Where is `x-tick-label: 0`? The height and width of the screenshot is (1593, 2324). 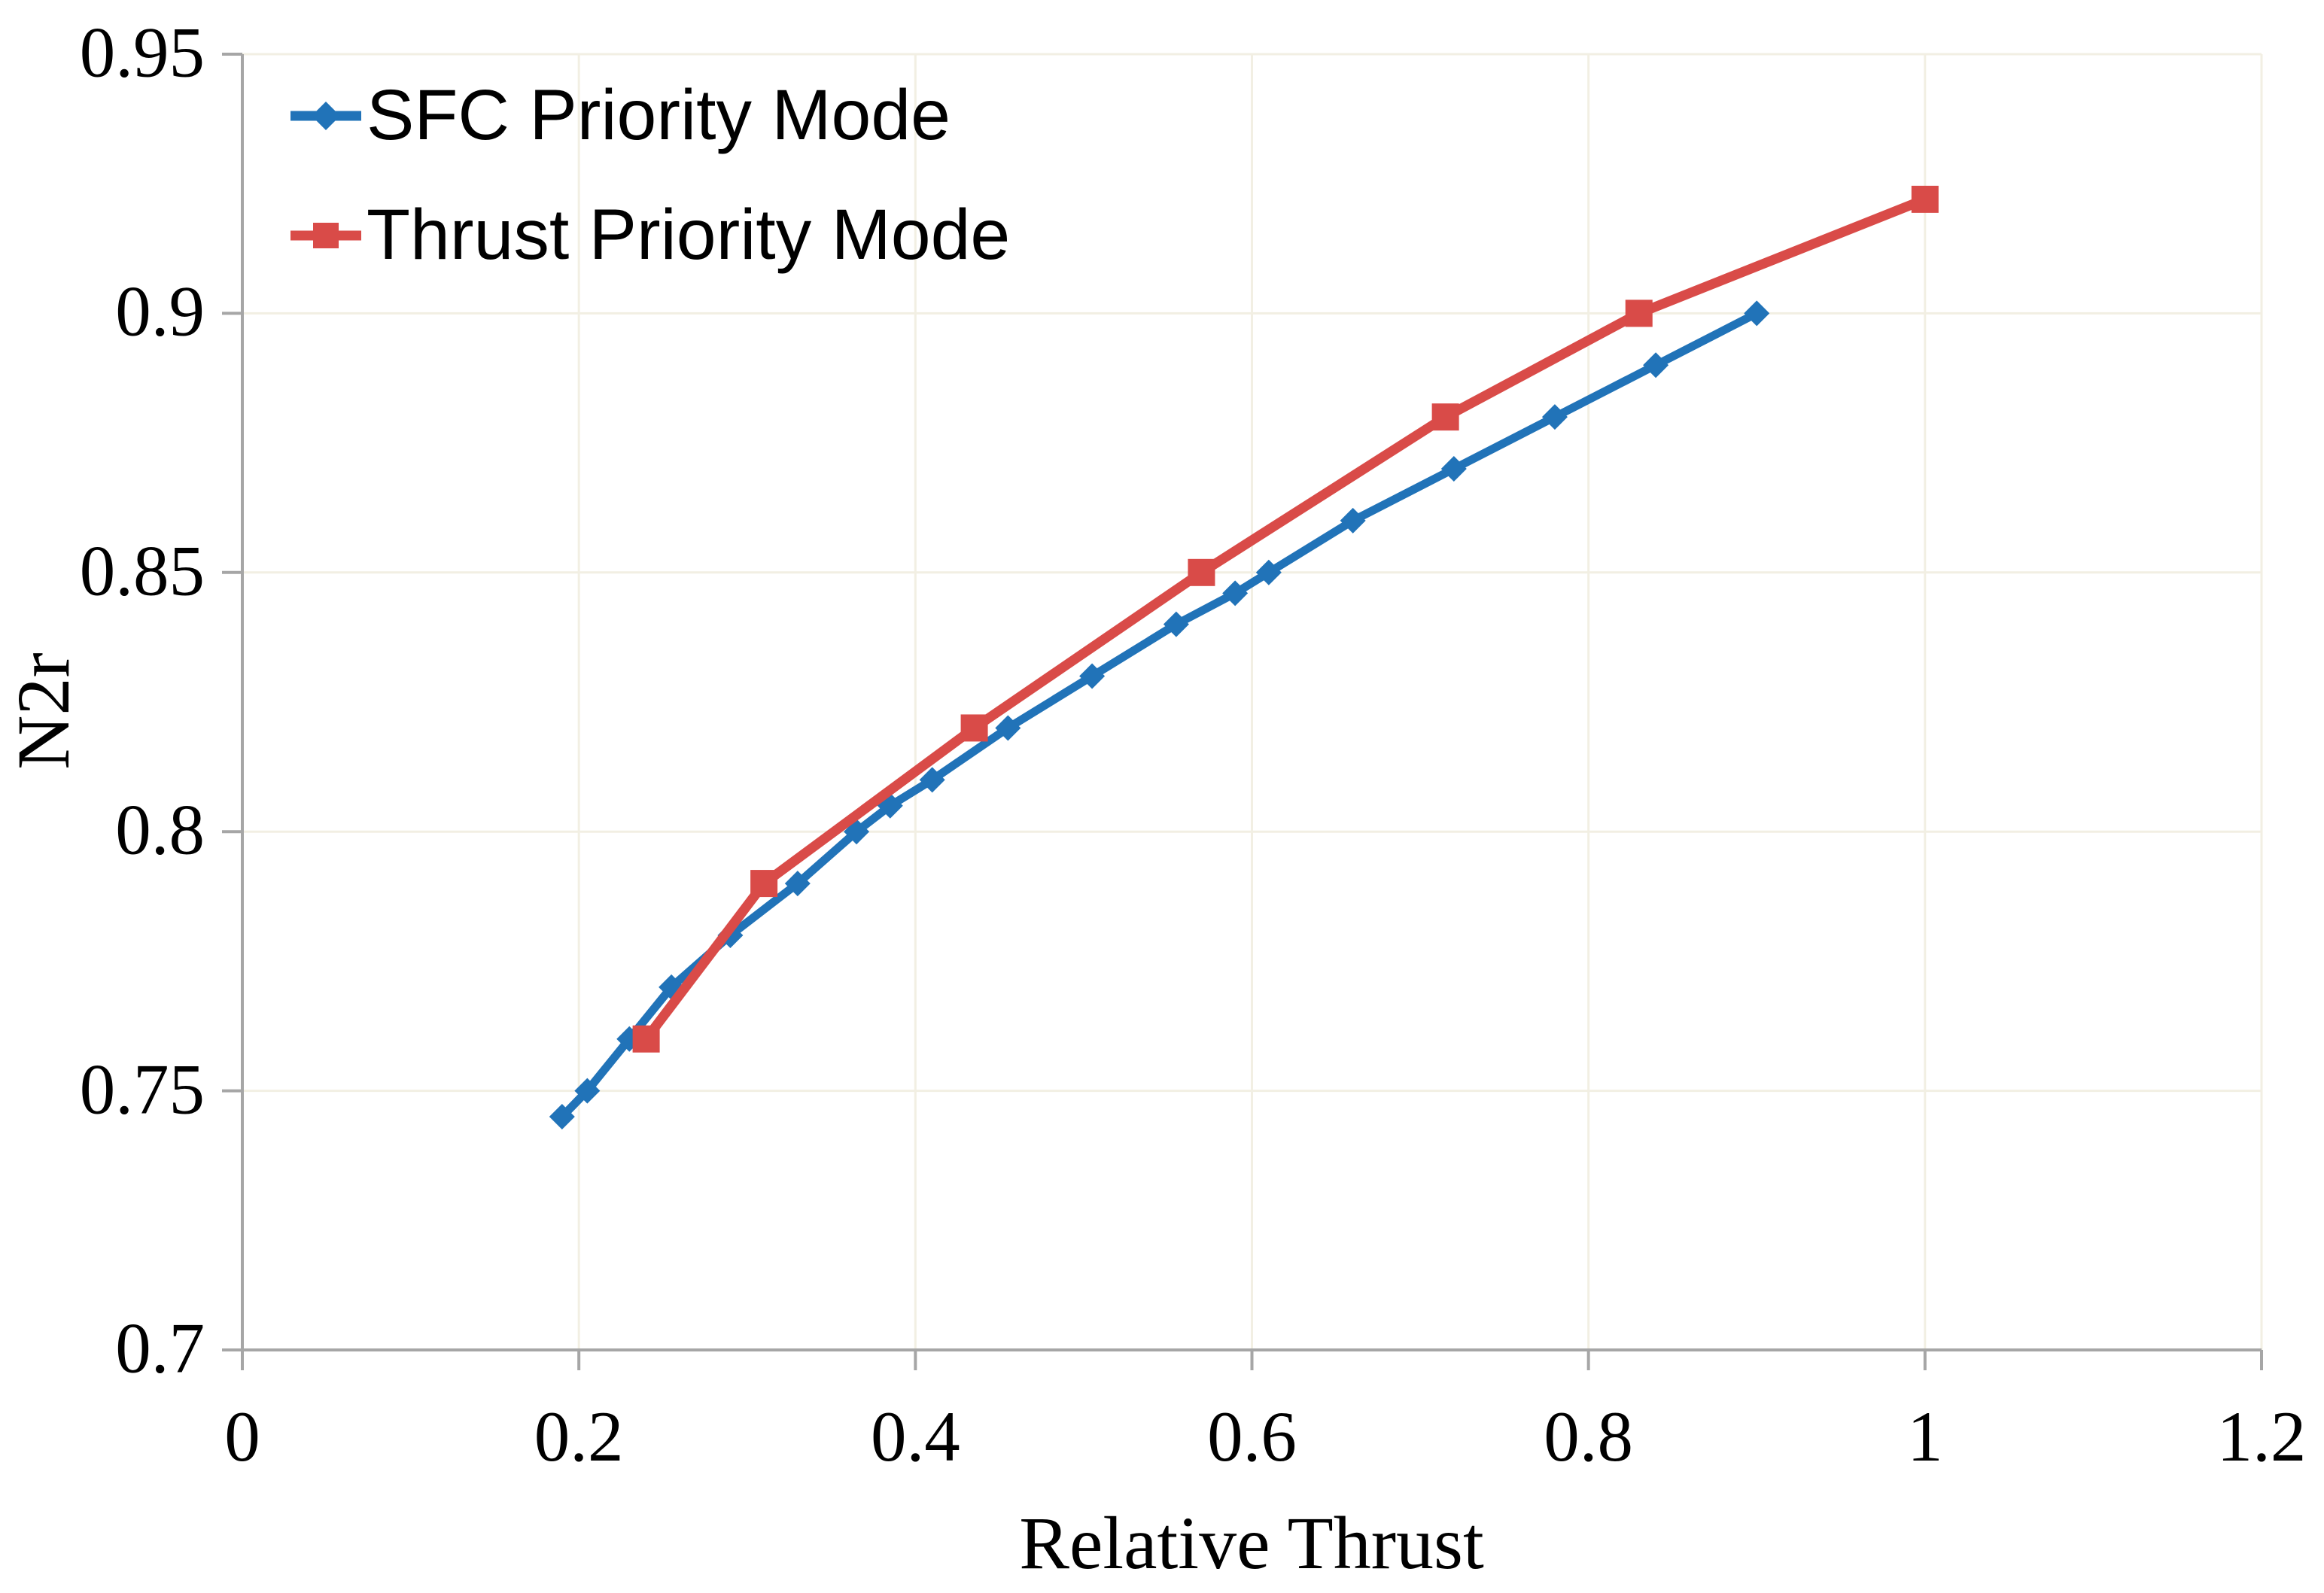
x-tick-label: 0 is located at coordinates (242, 1436).